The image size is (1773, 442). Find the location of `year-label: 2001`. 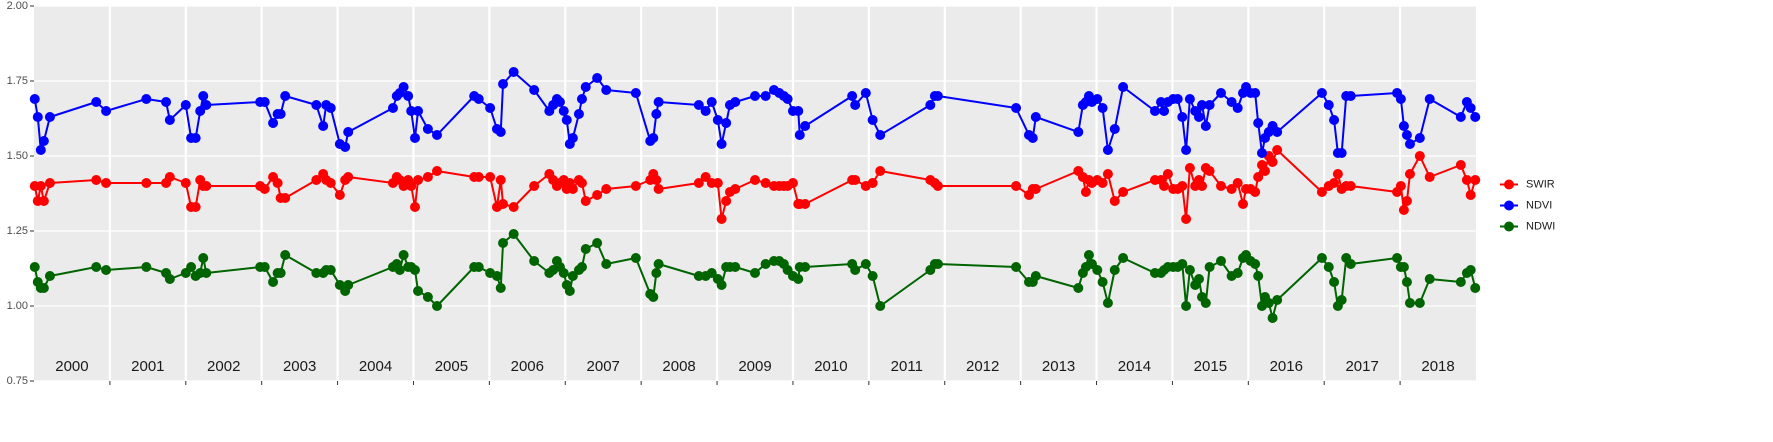

year-label: 2001 is located at coordinates (147, 366).